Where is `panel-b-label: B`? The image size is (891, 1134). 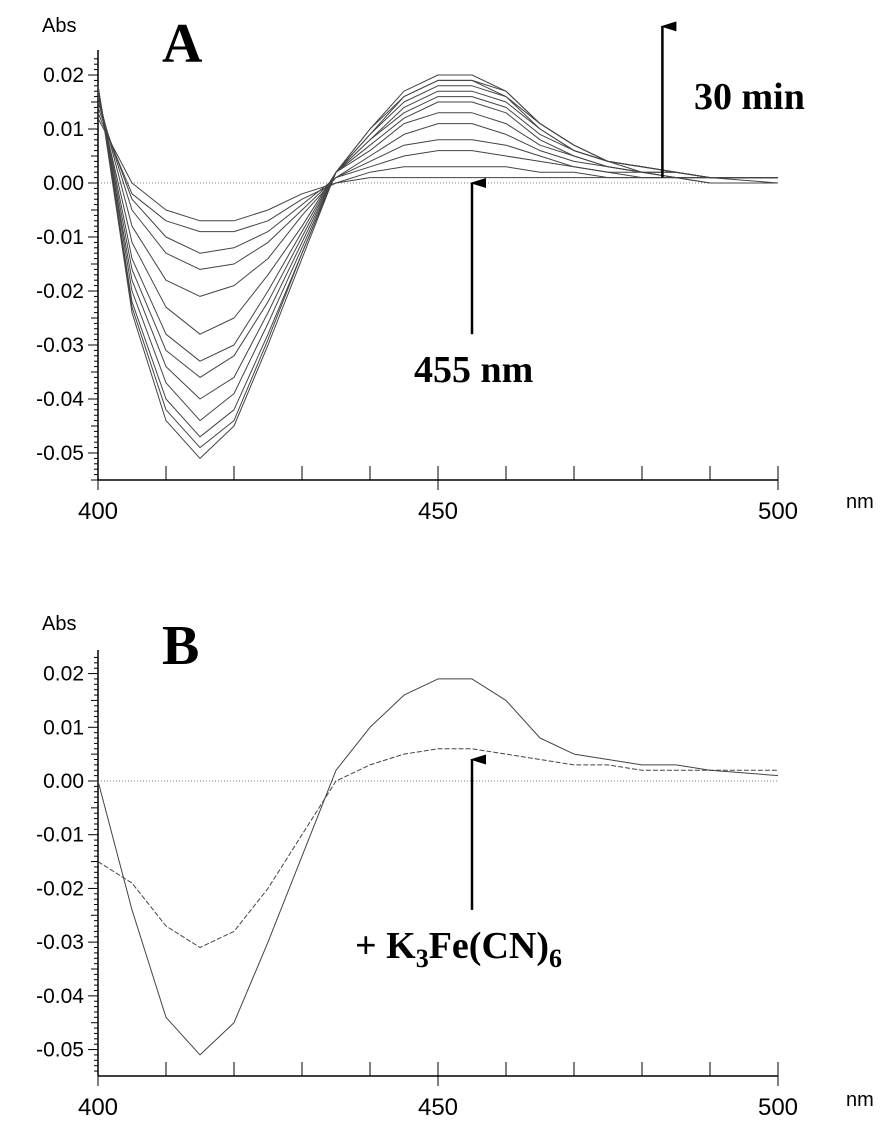
panel-b-label: B is located at coordinates (180, 646).